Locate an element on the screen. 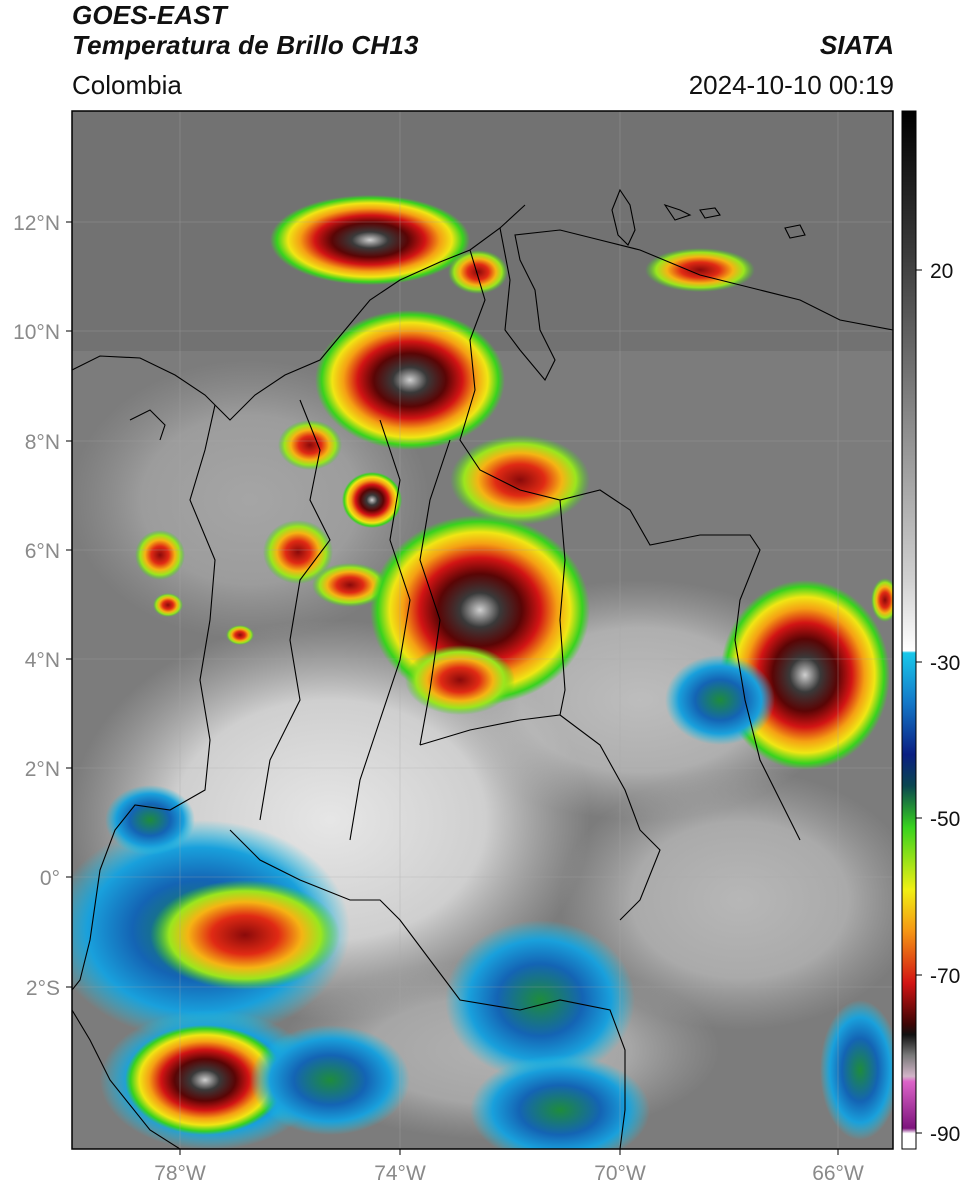  venezuela-coast is located at coordinates (696, 304).